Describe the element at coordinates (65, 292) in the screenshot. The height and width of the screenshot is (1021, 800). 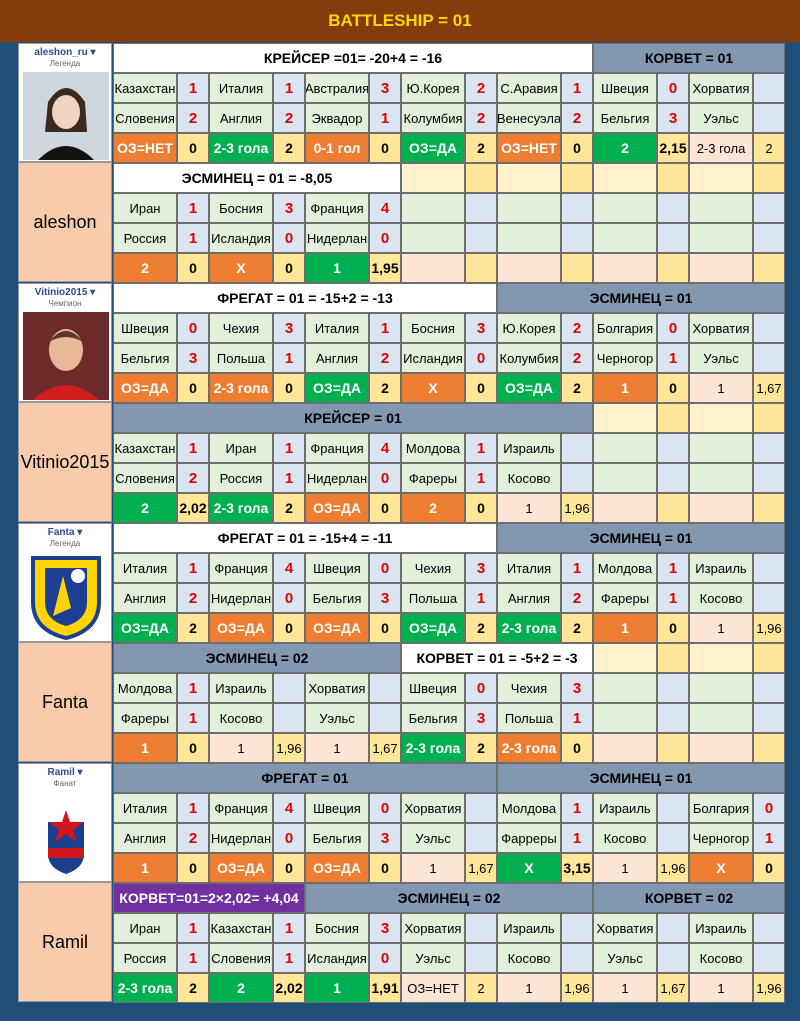
I see `username: Vitinio2015 ▾` at that location.